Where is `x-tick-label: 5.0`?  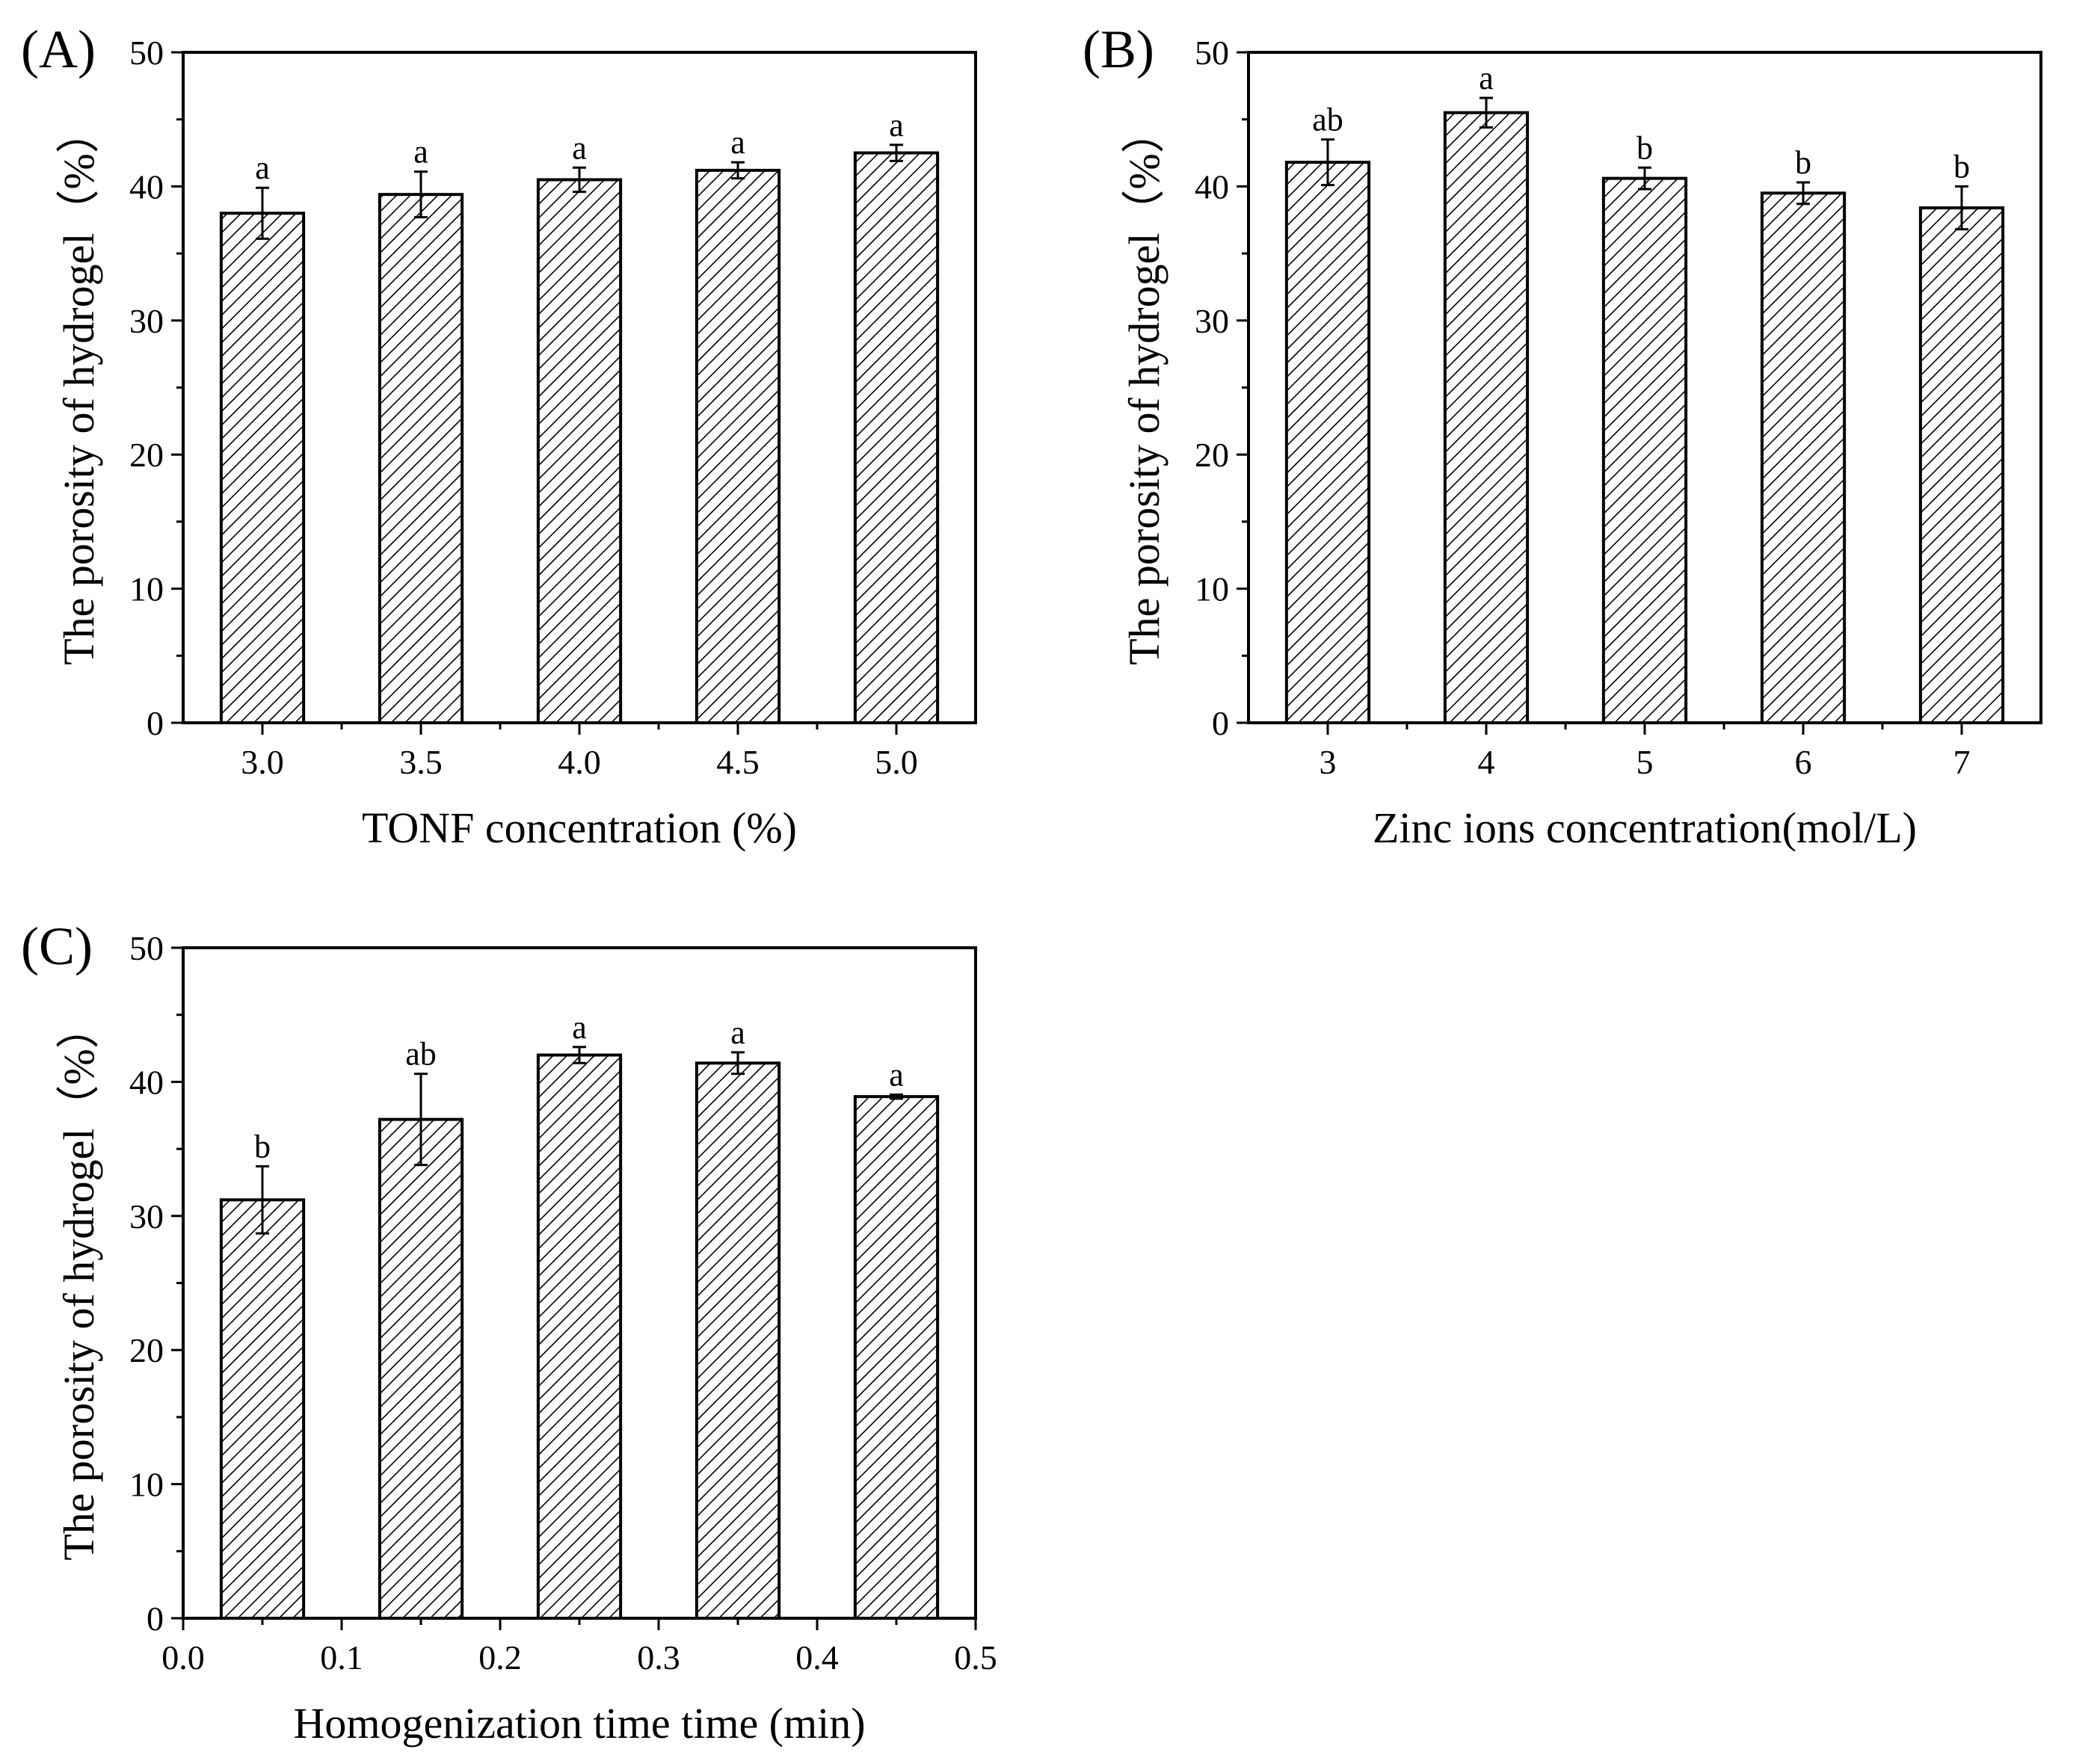
x-tick-label: 5.0 is located at coordinates (896, 762).